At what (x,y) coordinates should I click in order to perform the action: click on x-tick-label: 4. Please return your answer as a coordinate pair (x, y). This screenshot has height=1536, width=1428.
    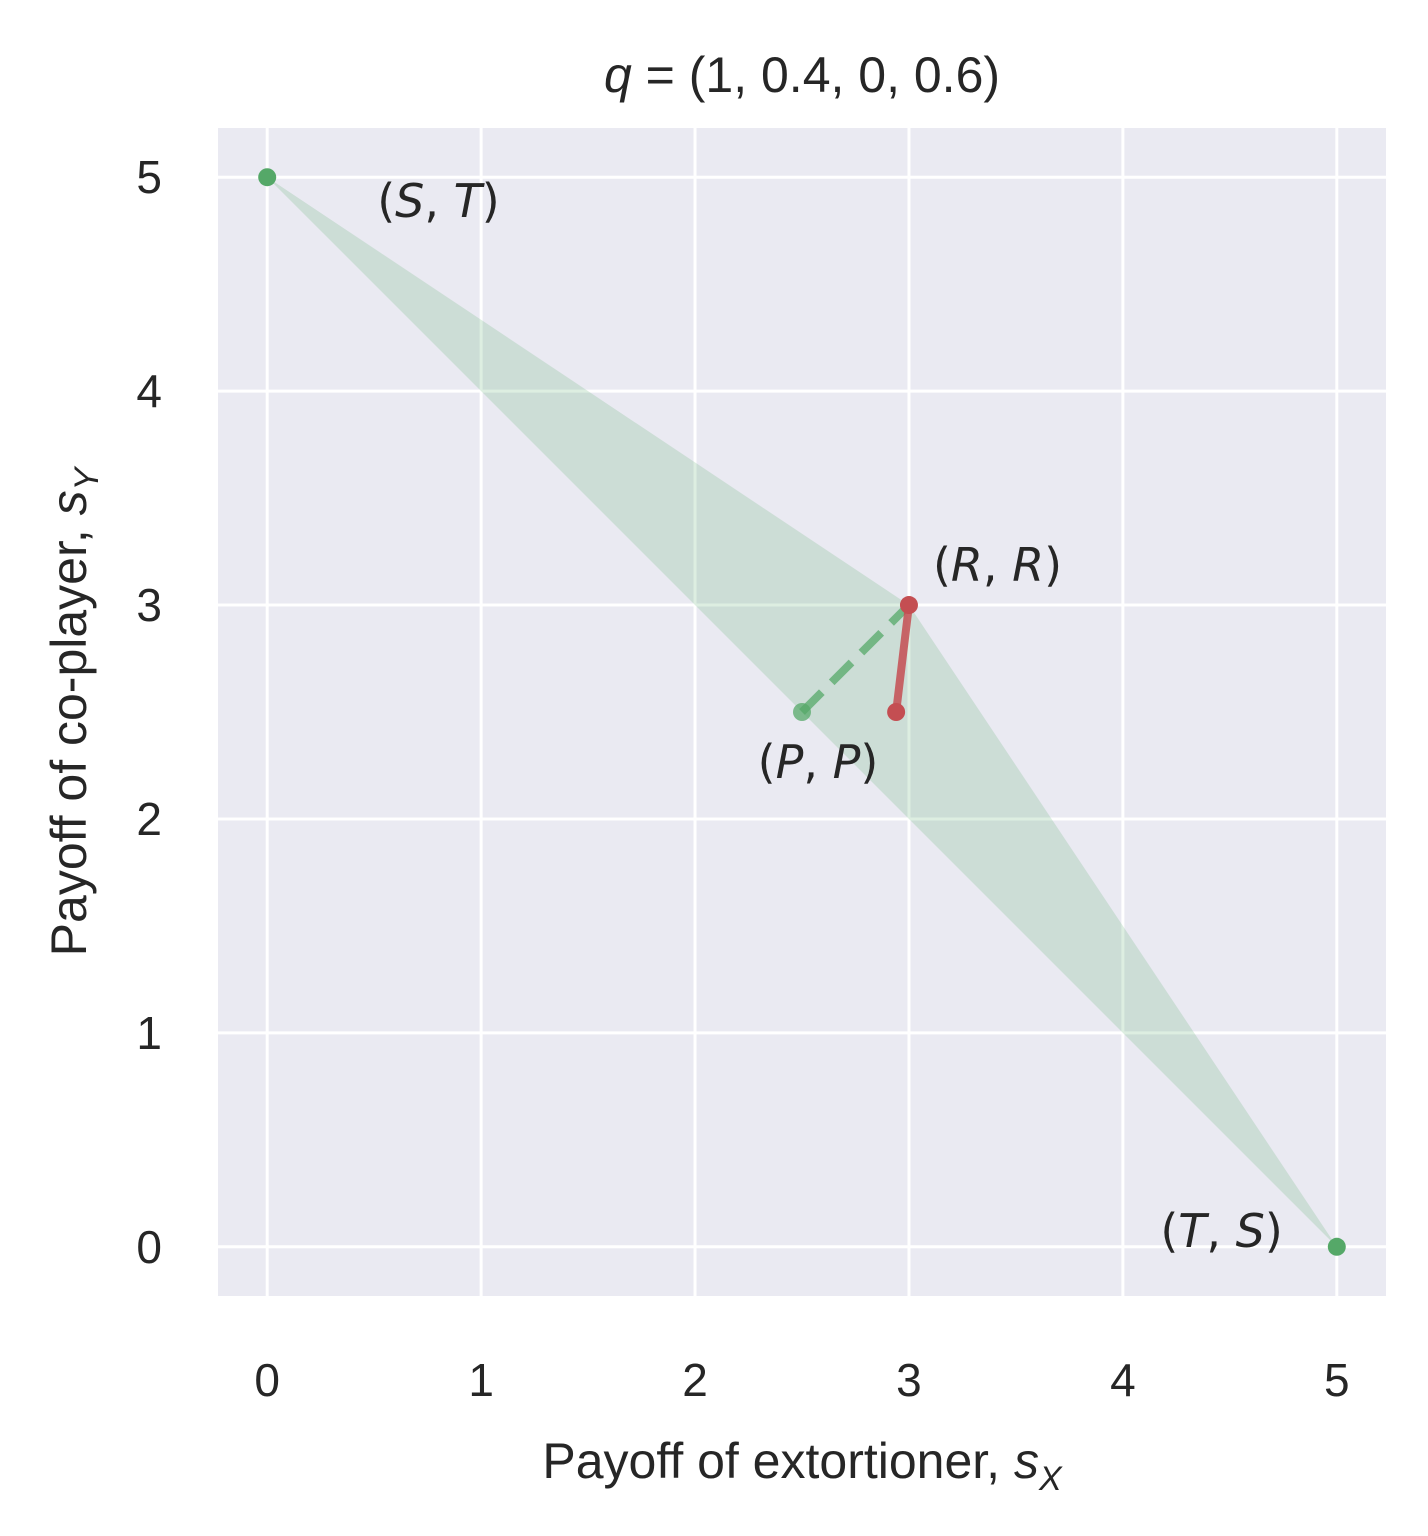
    Looking at the image, I should click on (1123, 1380).